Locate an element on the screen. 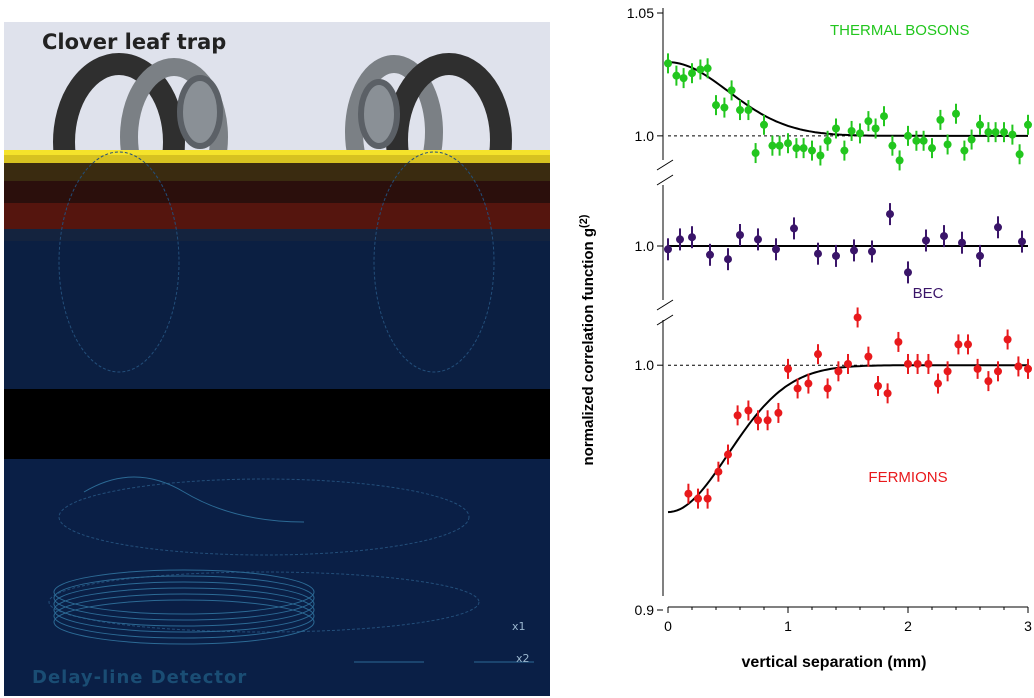 The image size is (1034, 698). y-tick-label: 1.0 is located at coordinates (645, 136).